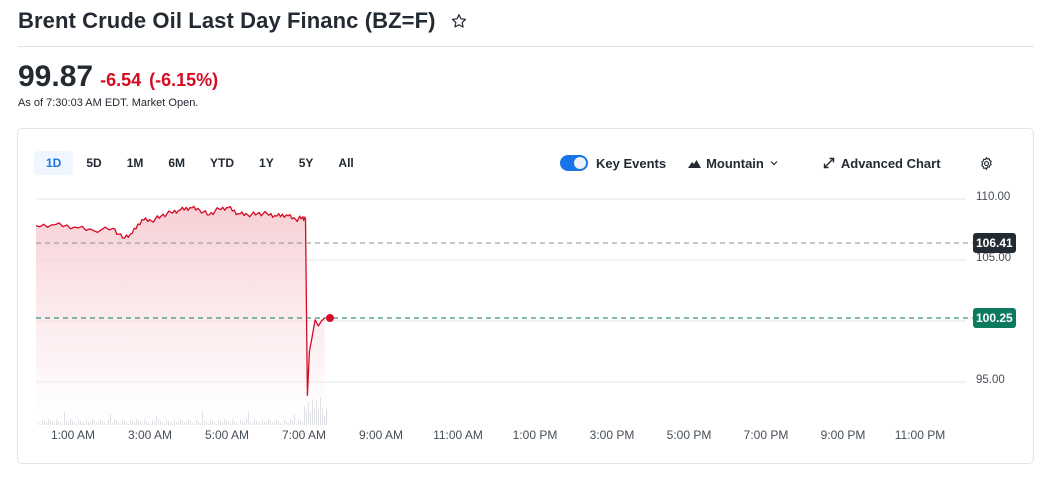  What do you see at coordinates (993, 197) in the screenshot?
I see `y-tick-110: 110.00` at bounding box center [993, 197].